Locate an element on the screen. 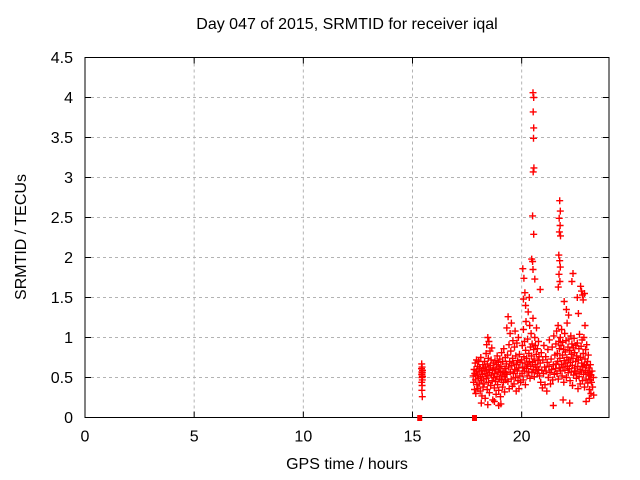  x-tick-label: 15 is located at coordinates (413, 437).